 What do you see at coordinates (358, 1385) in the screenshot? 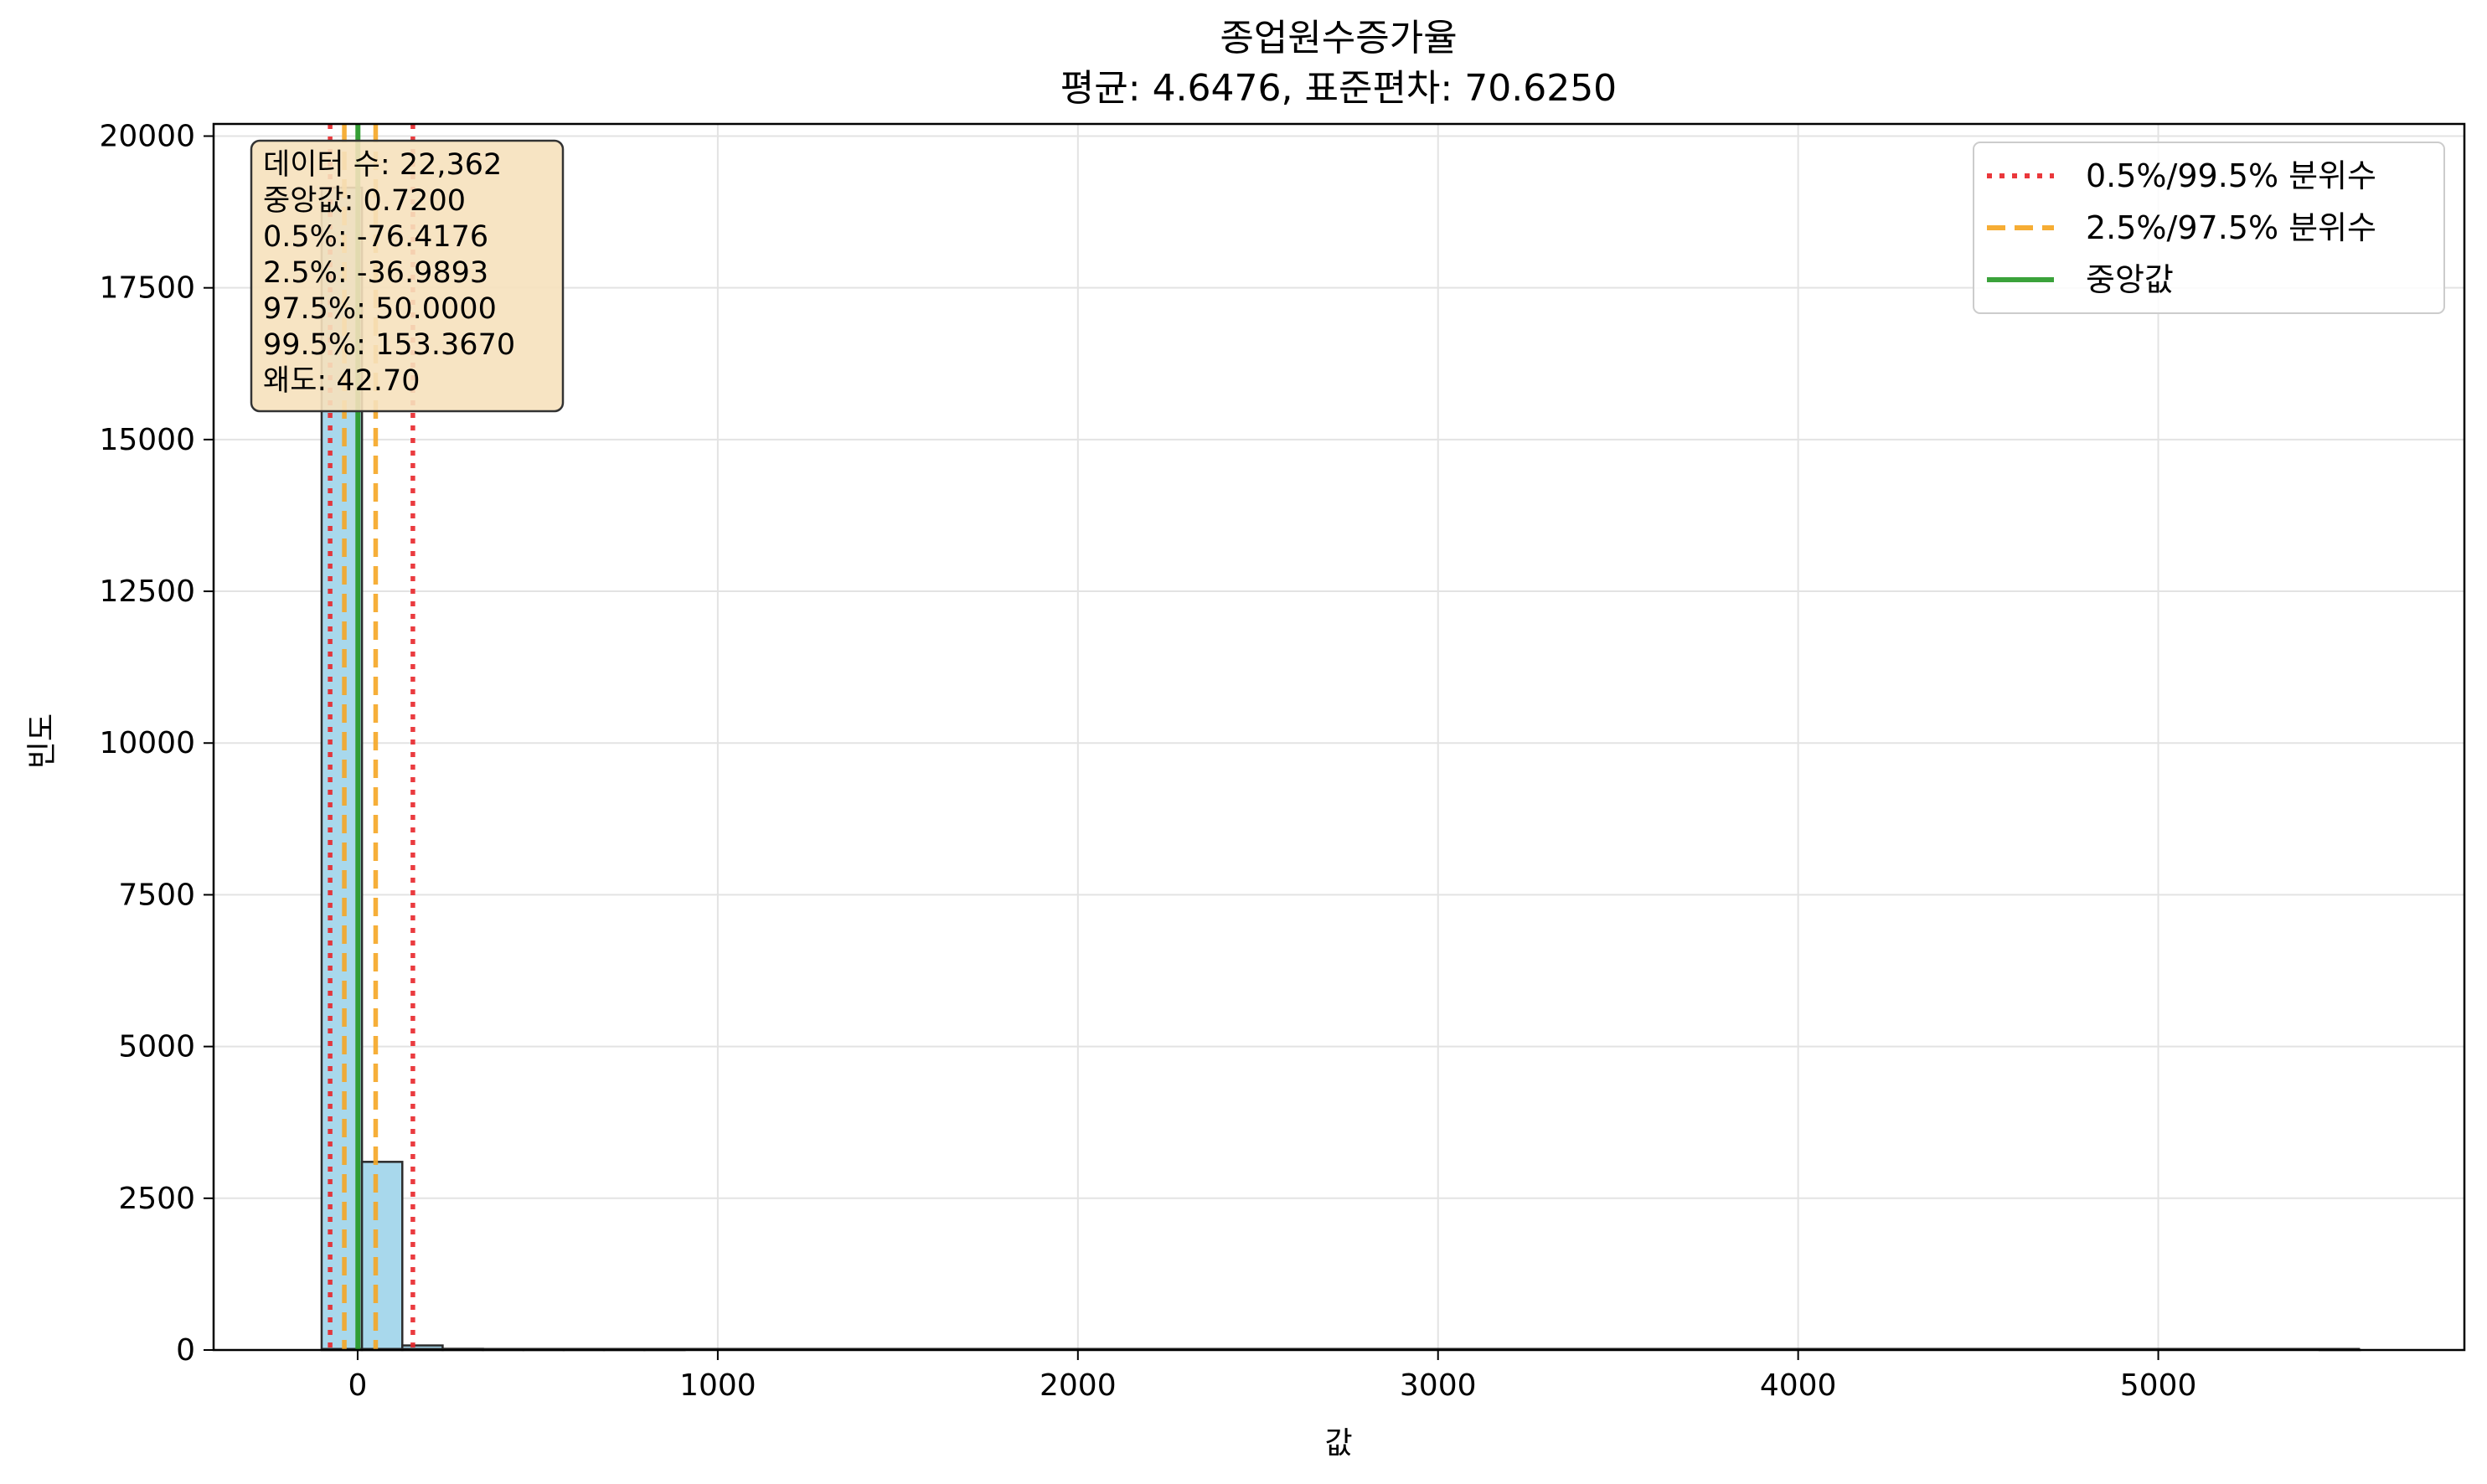
I see `x-tick-label: 0` at bounding box center [358, 1385].